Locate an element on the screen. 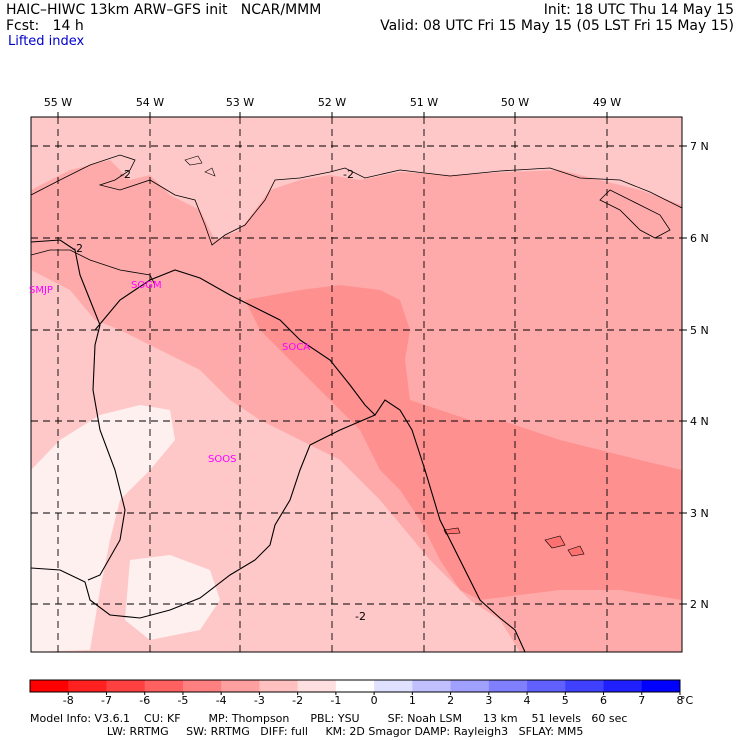 This screenshot has width=740, height=740. colorbar-tick-label: -6 is located at coordinates (144, 700).